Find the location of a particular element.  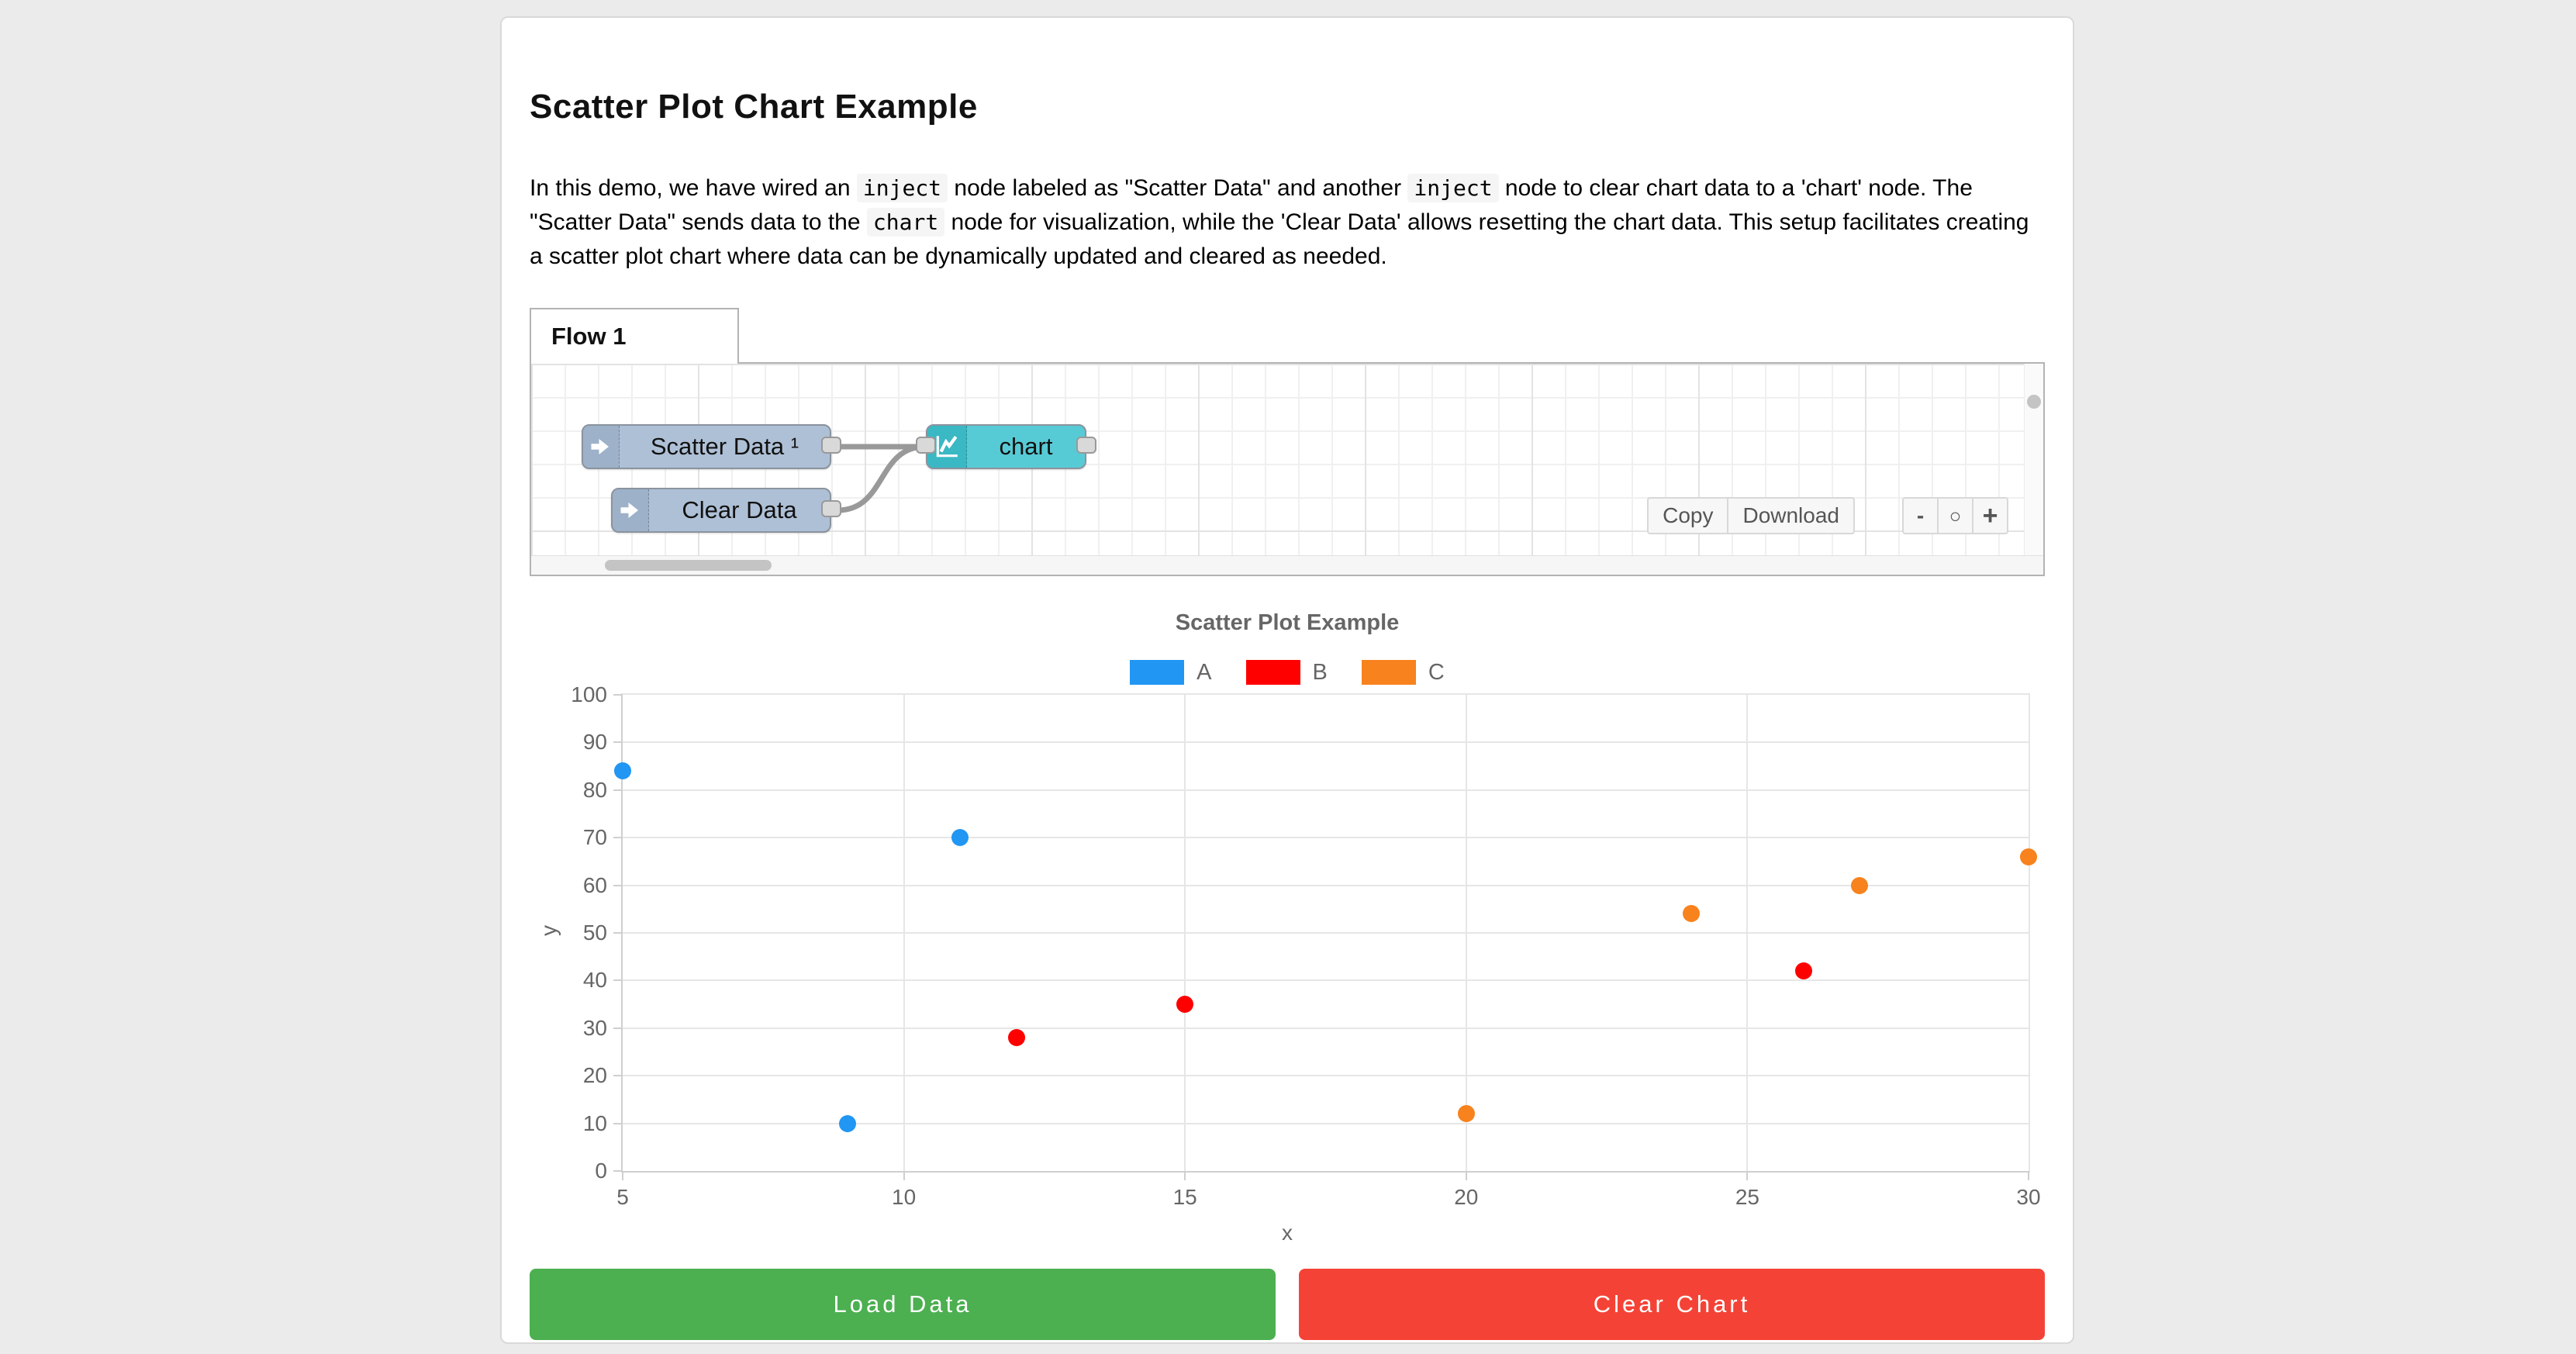

chart-title: Scatter Plot Example is located at coordinates (1287, 622).